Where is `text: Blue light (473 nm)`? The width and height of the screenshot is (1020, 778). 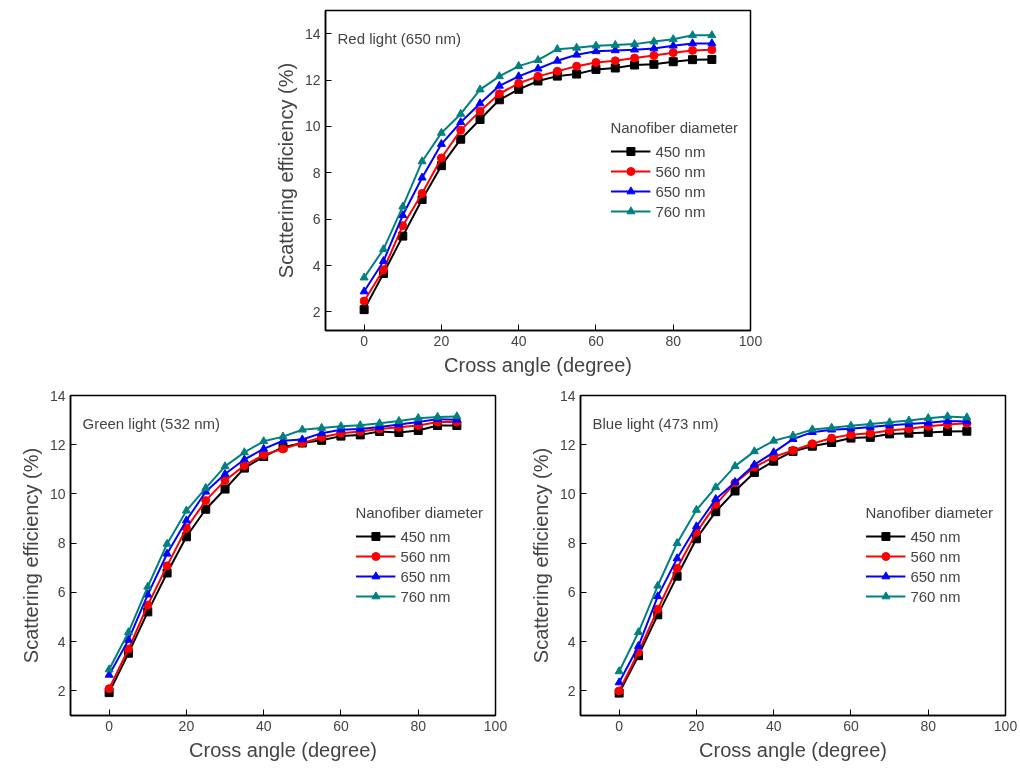
text: Blue light (473 nm) is located at coordinates (655, 423).